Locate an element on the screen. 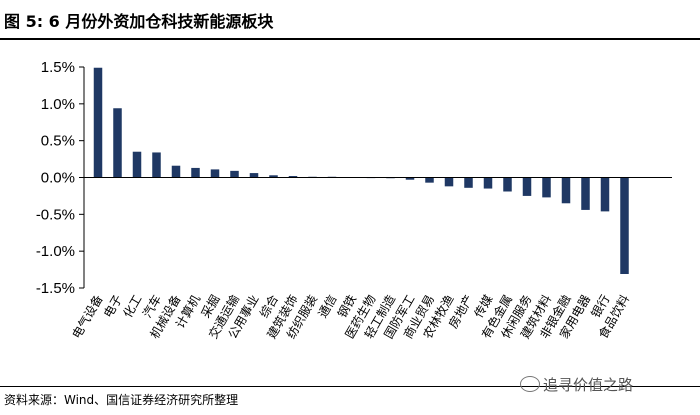 Image resolution: width=700 pixels, height=415 pixels. title-rule is located at coordinates (350, 39).